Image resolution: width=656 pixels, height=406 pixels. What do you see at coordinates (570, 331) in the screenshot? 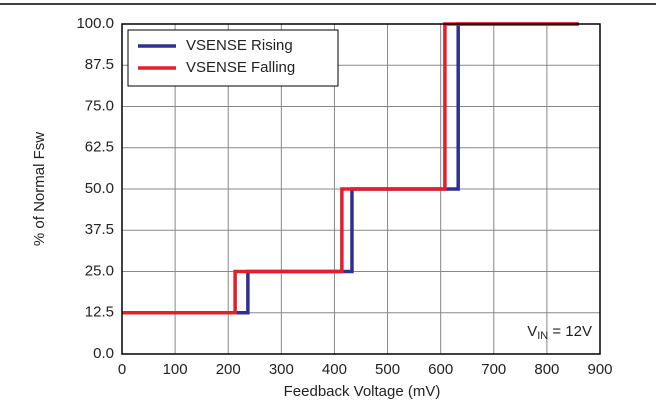
I see `annotation-rest: = 12V` at bounding box center [570, 331].